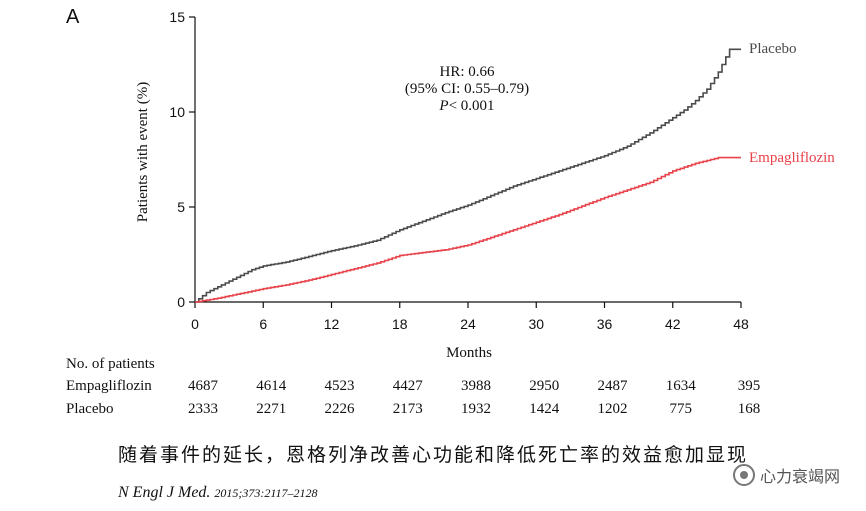 This screenshot has height=511, width=866. What do you see at coordinates (544, 386) in the screenshot?
I see `risk-cell: 2950` at bounding box center [544, 386].